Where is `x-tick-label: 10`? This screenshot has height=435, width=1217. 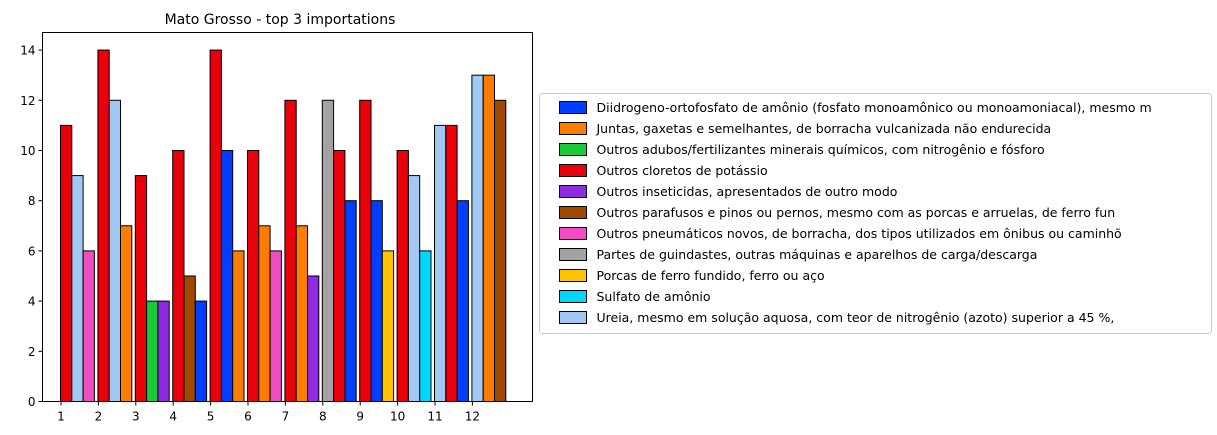
x-tick-label: 10 is located at coordinates (397, 417).